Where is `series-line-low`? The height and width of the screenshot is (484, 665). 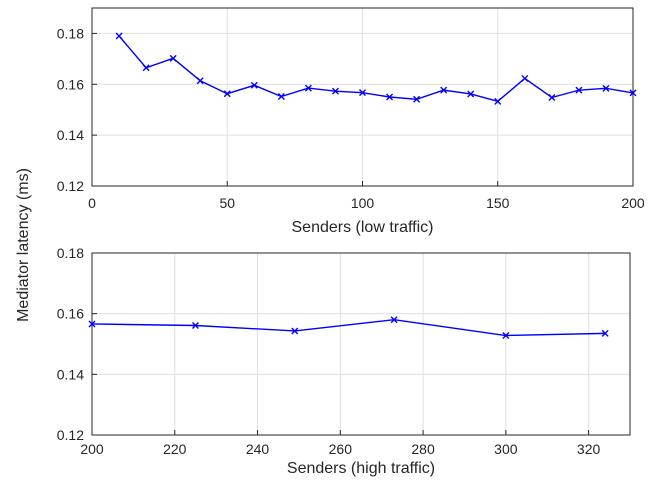 series-line-low is located at coordinates (376, 69).